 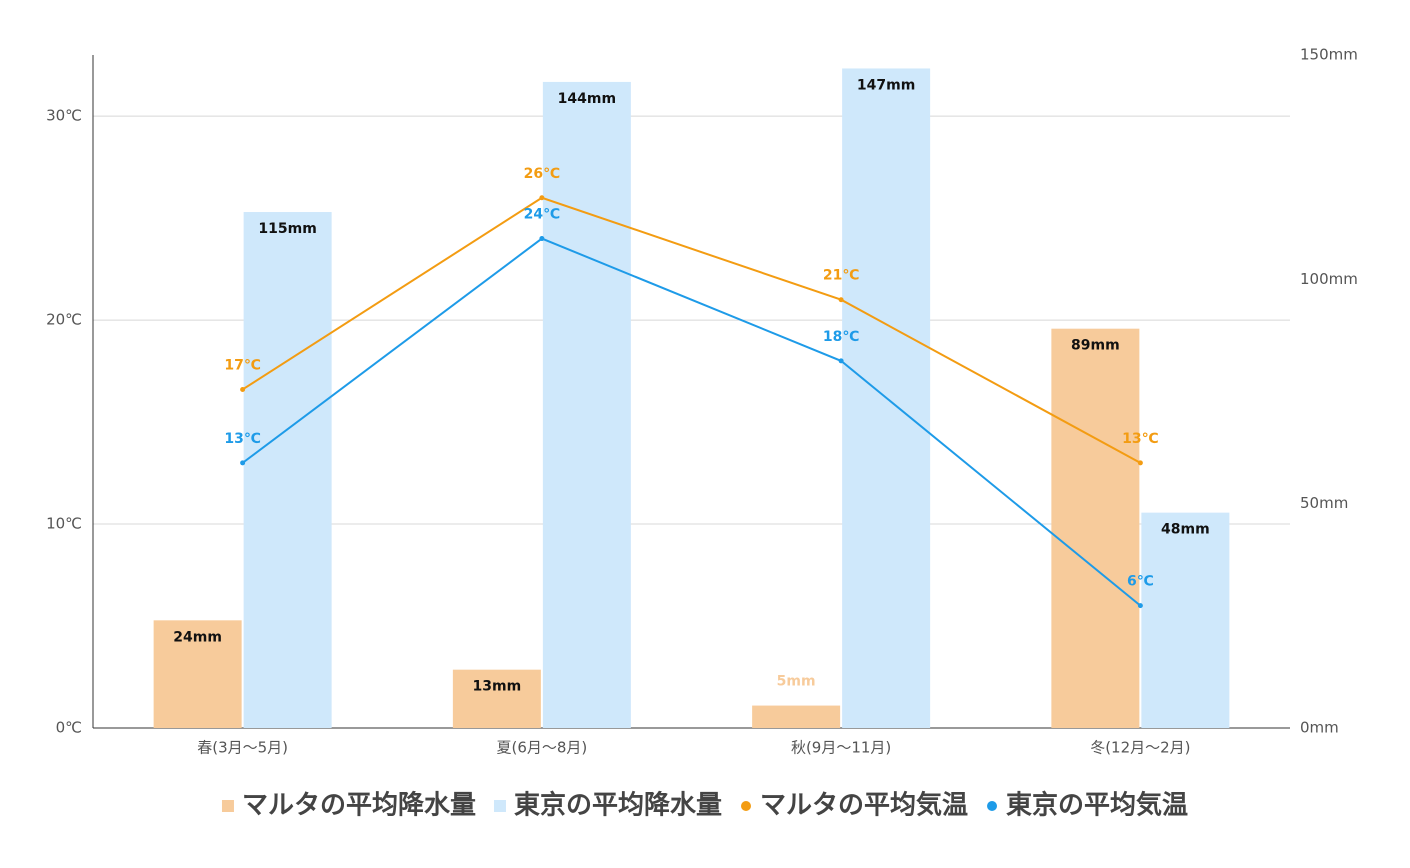 I want to click on y-tick-label: 10℃, so click(x=64, y=524).